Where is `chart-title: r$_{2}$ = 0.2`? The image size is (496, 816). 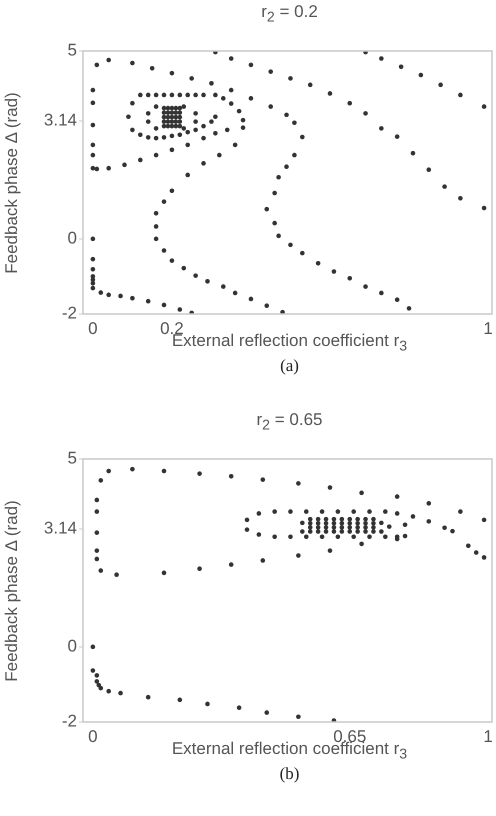 chart-title: r$_{2}$ = 0.2 is located at coordinates (289, 14).